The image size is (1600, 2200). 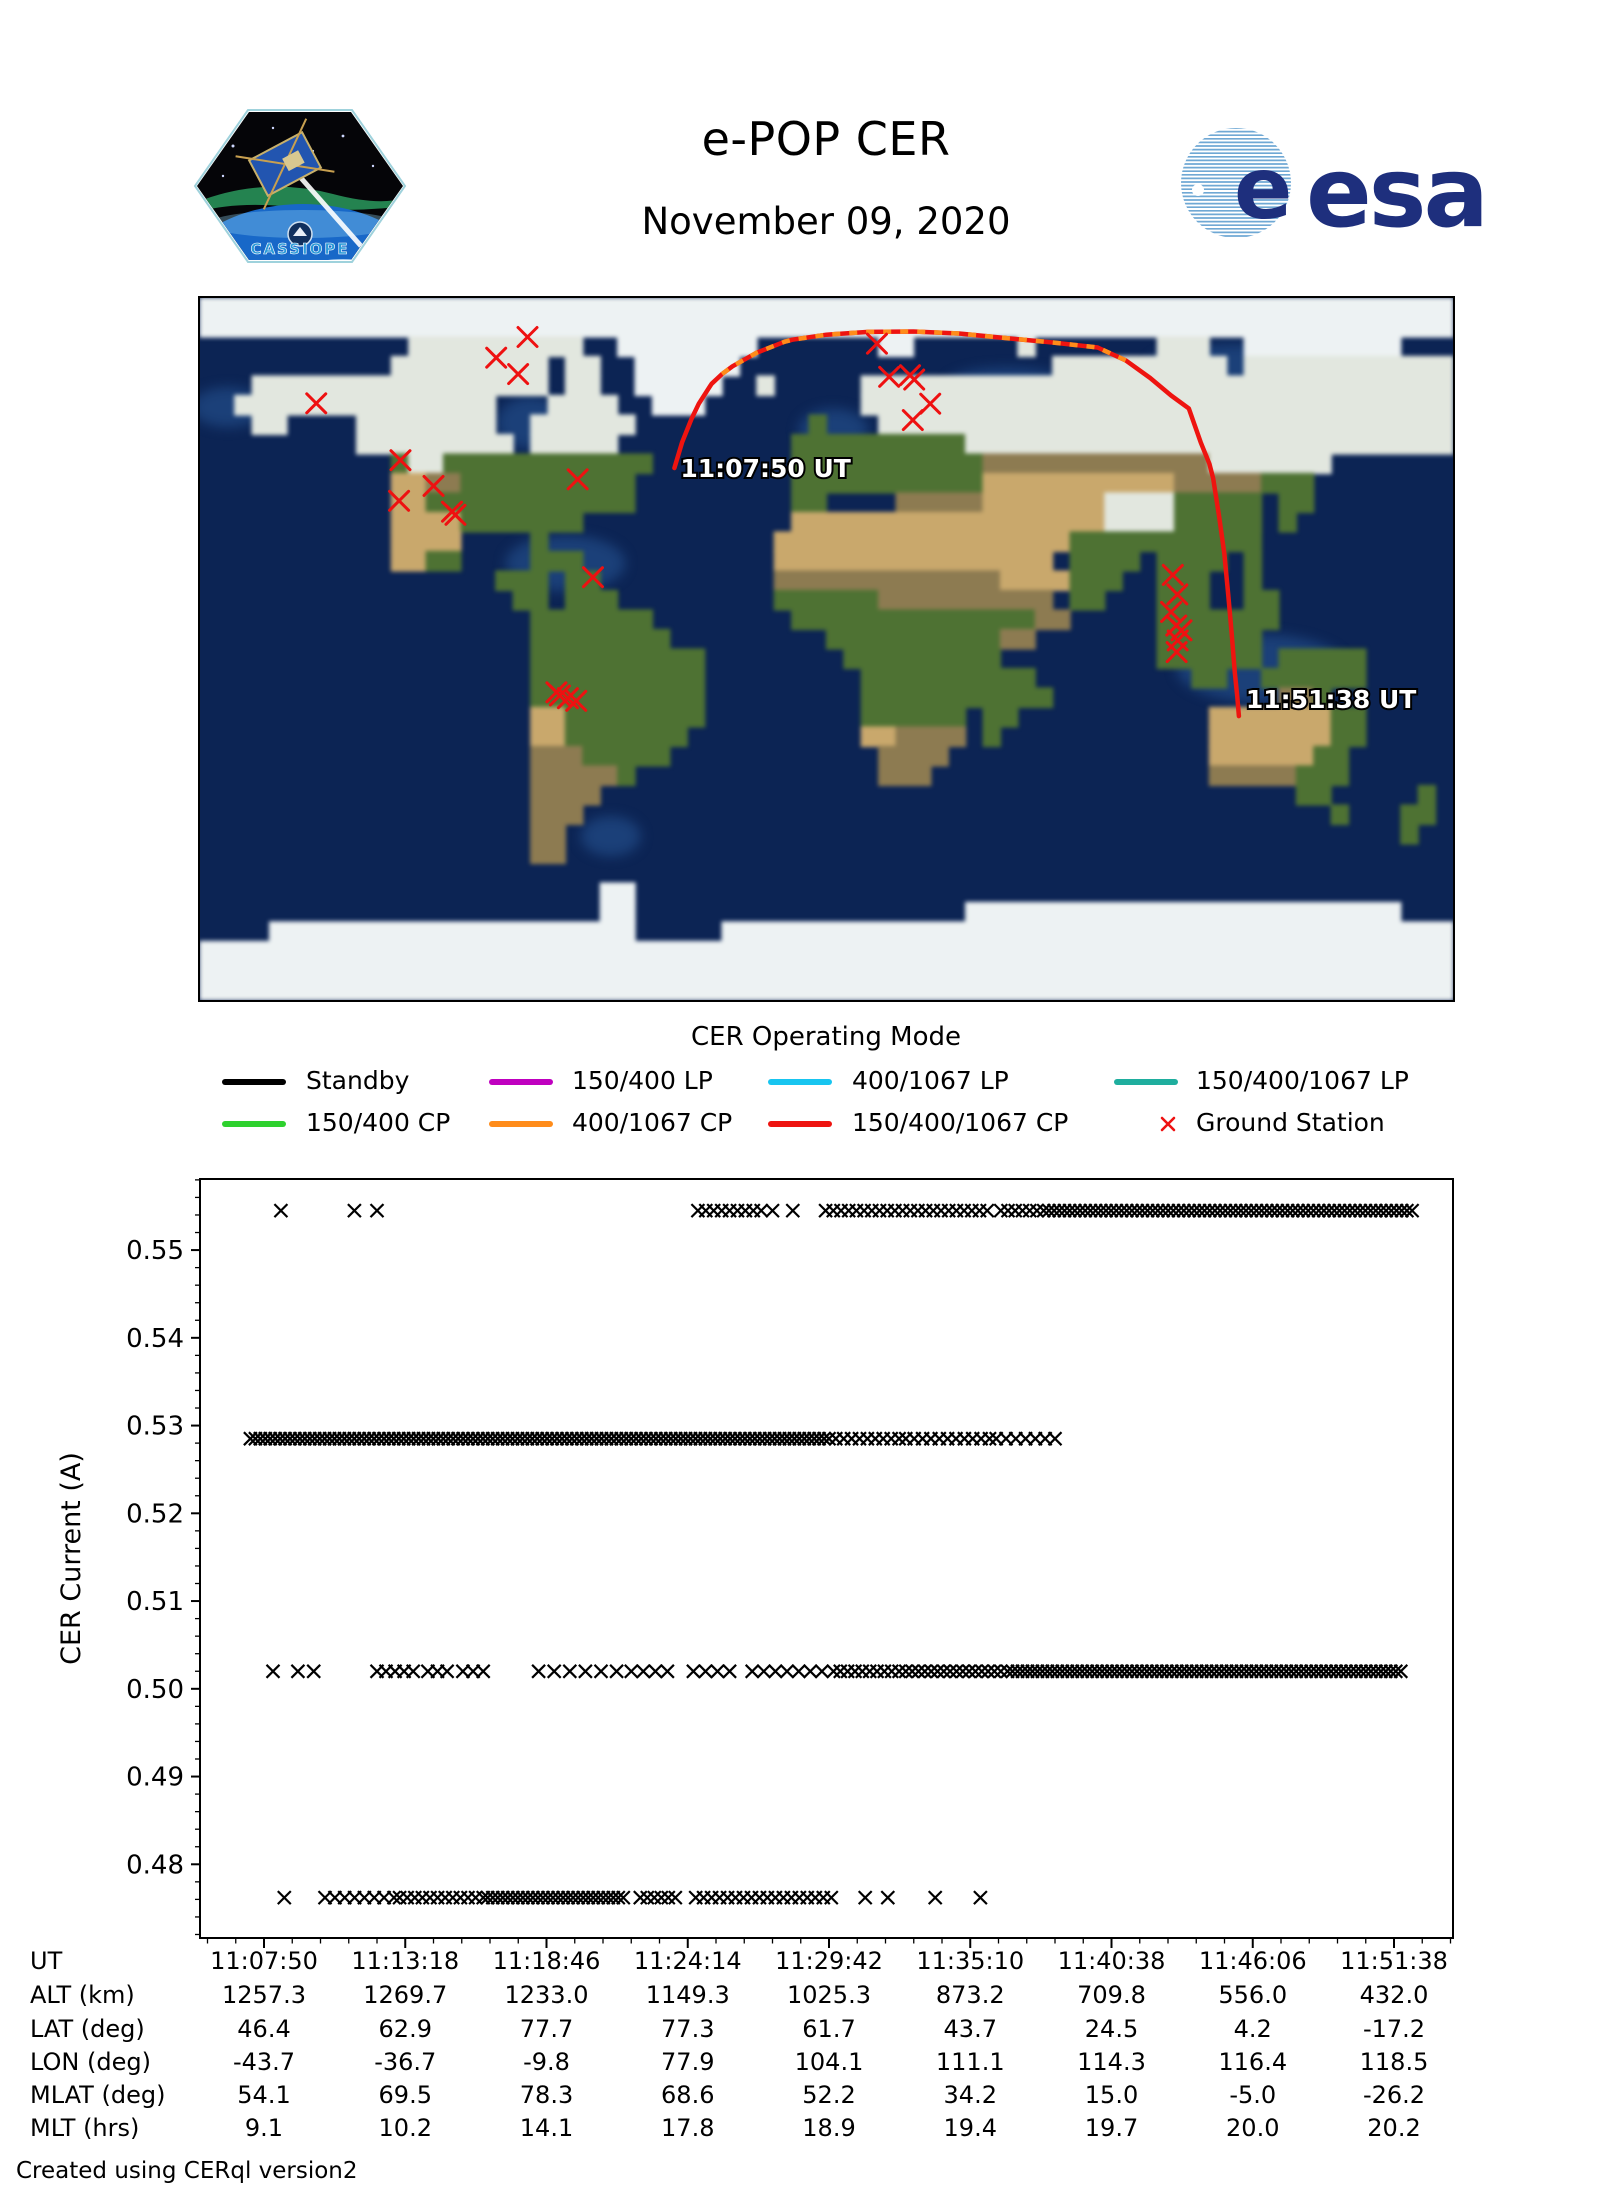 I want to click on esa-logo: e esa, so click(x=1333, y=183).